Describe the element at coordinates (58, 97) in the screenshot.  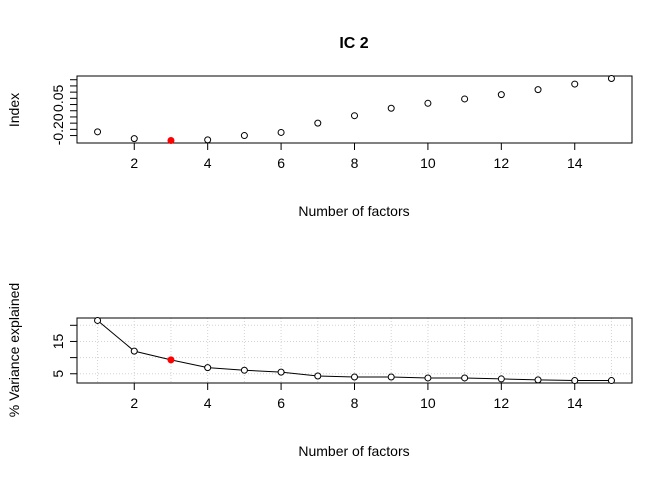
I see `y-tick-label: 0.05` at that location.